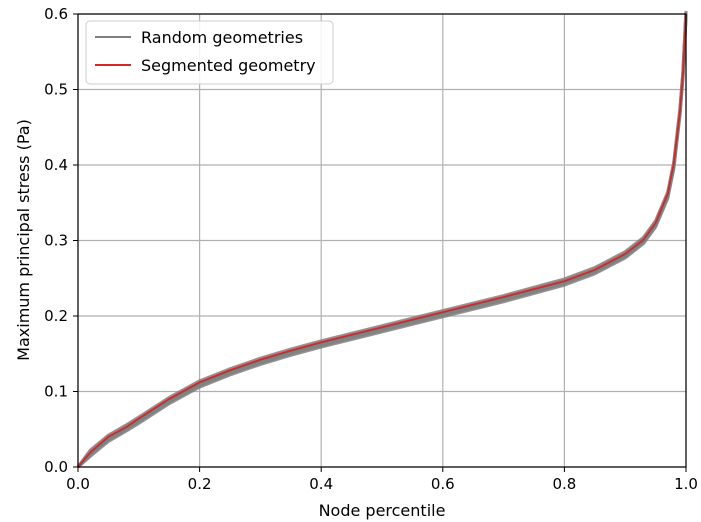 This screenshot has height=522, width=701. Describe the element at coordinates (564, 484) in the screenshot. I see `x-tick-label: 0.8` at that location.